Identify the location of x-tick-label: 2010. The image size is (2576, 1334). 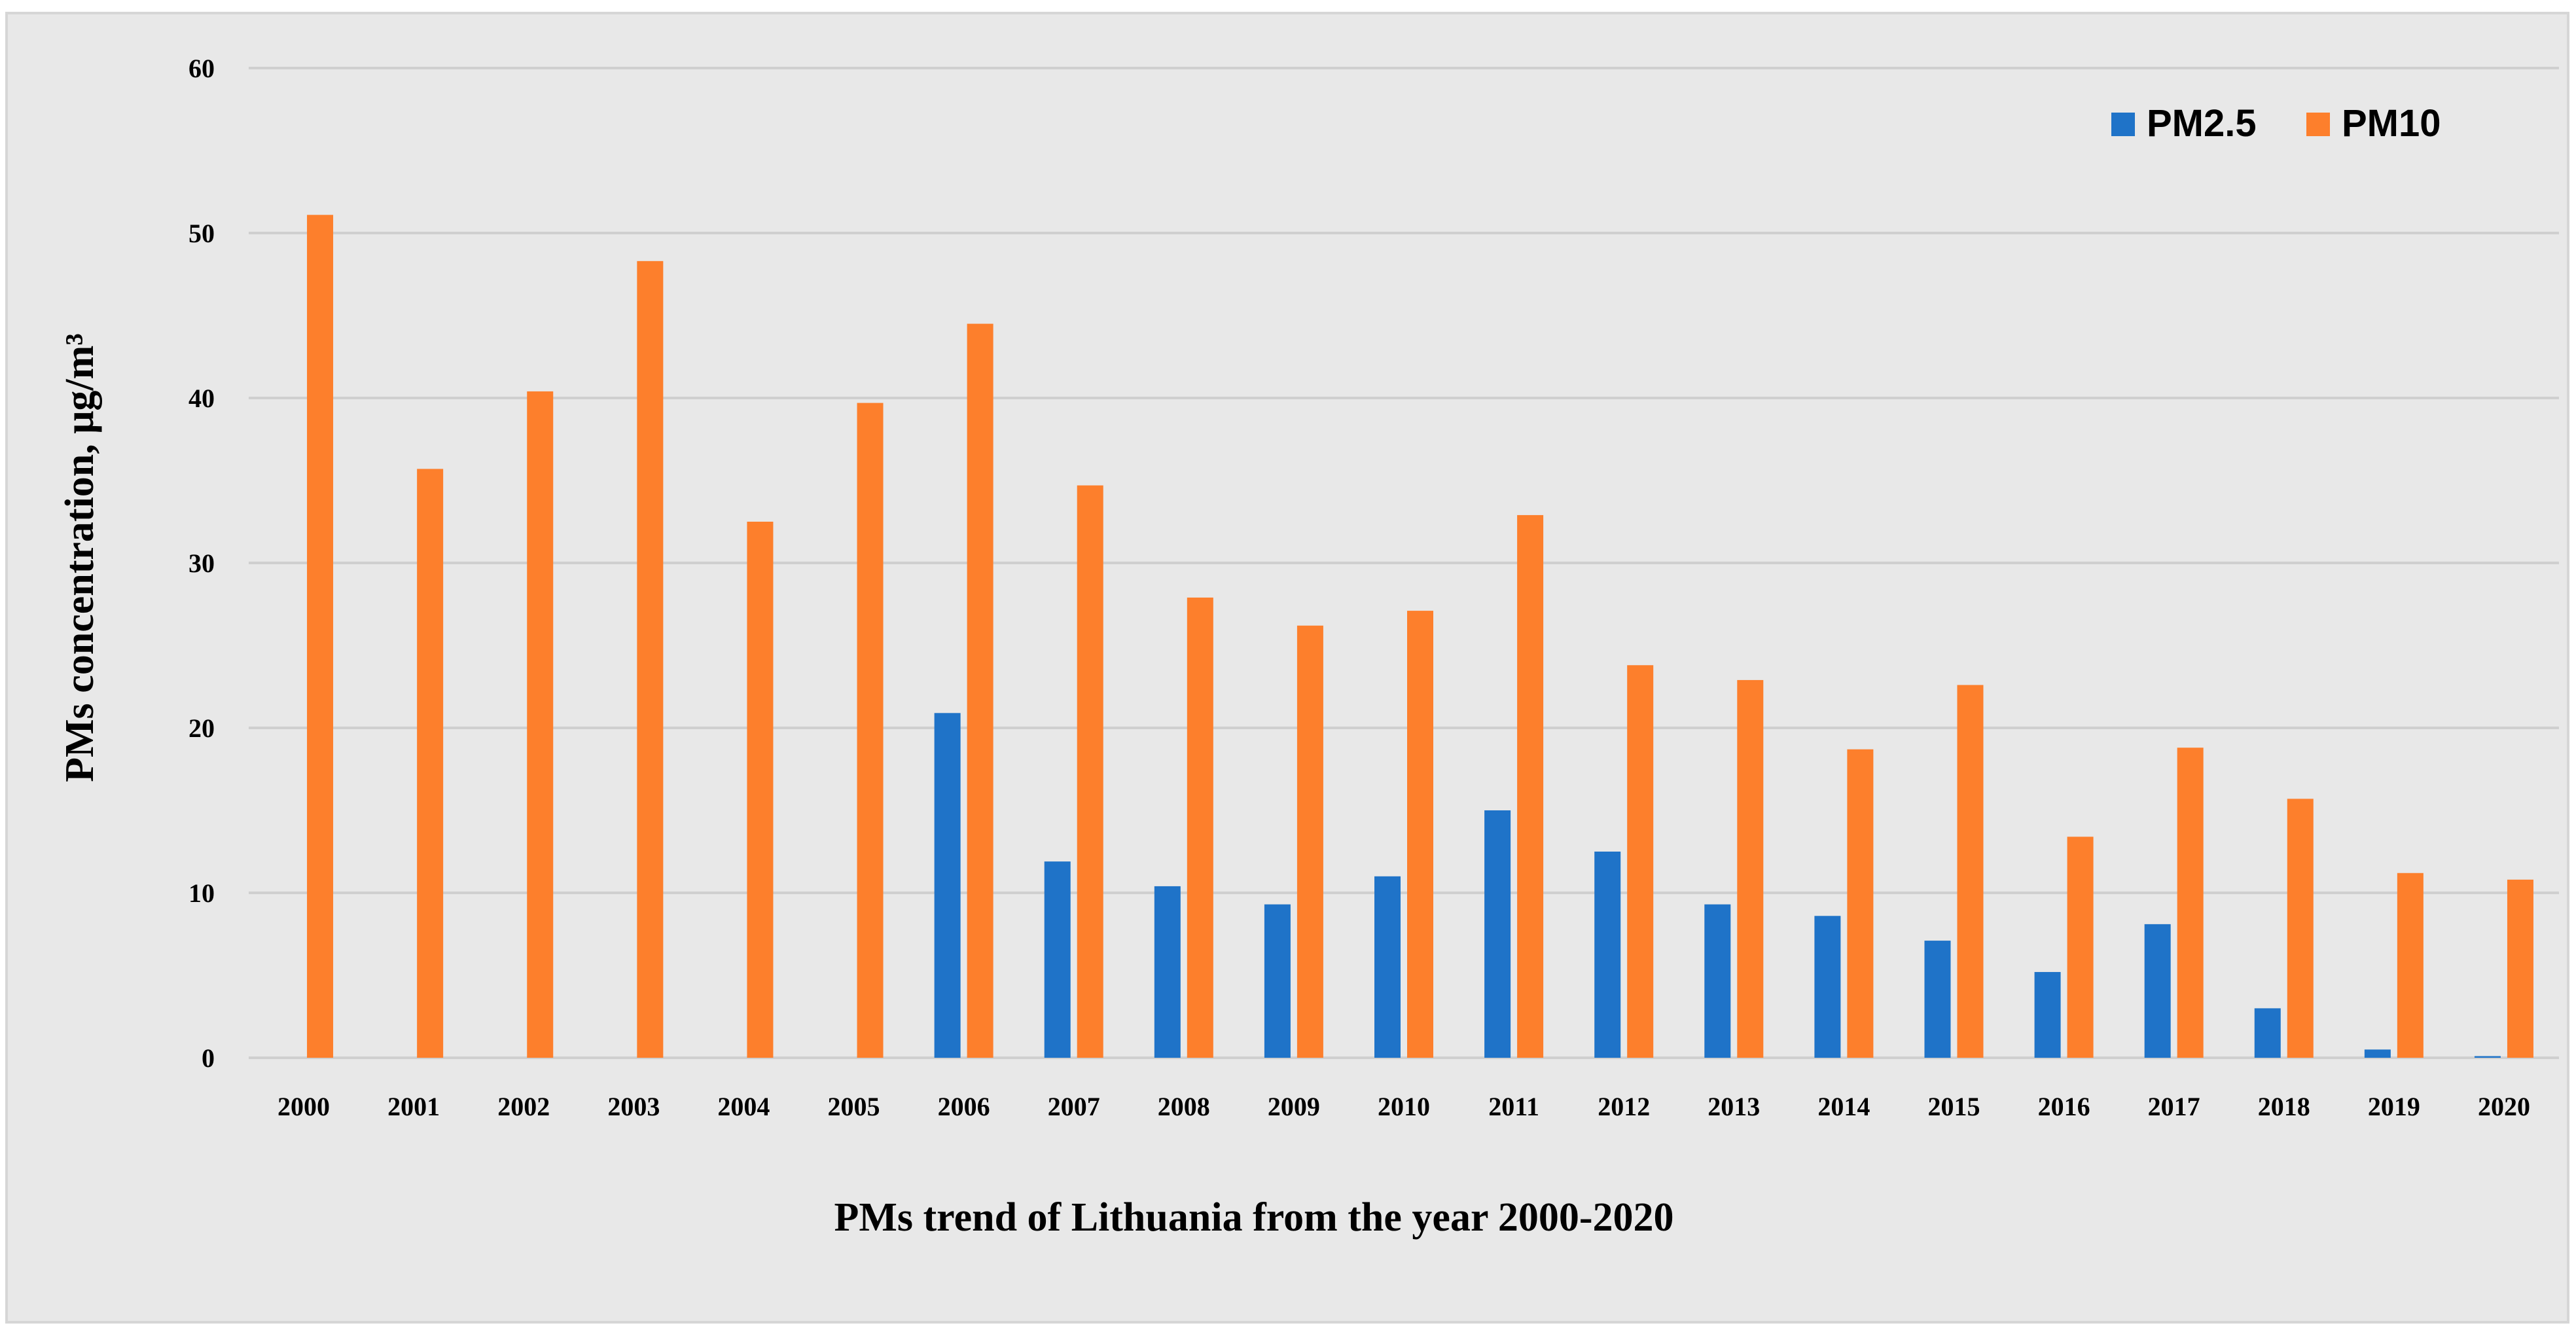
(1404, 1106).